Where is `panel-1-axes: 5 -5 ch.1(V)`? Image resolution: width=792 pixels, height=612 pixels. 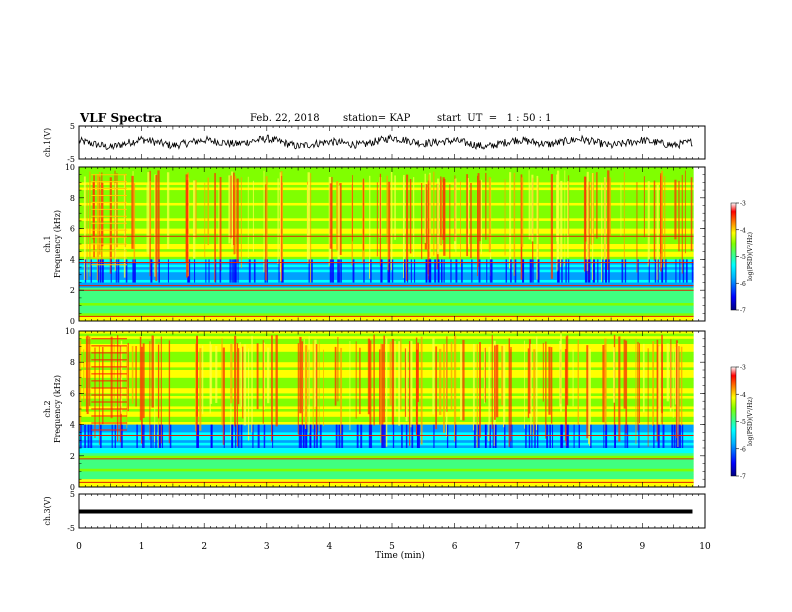
panel-1-axes: 5 -5 ch.1(V) is located at coordinates (374, 143).